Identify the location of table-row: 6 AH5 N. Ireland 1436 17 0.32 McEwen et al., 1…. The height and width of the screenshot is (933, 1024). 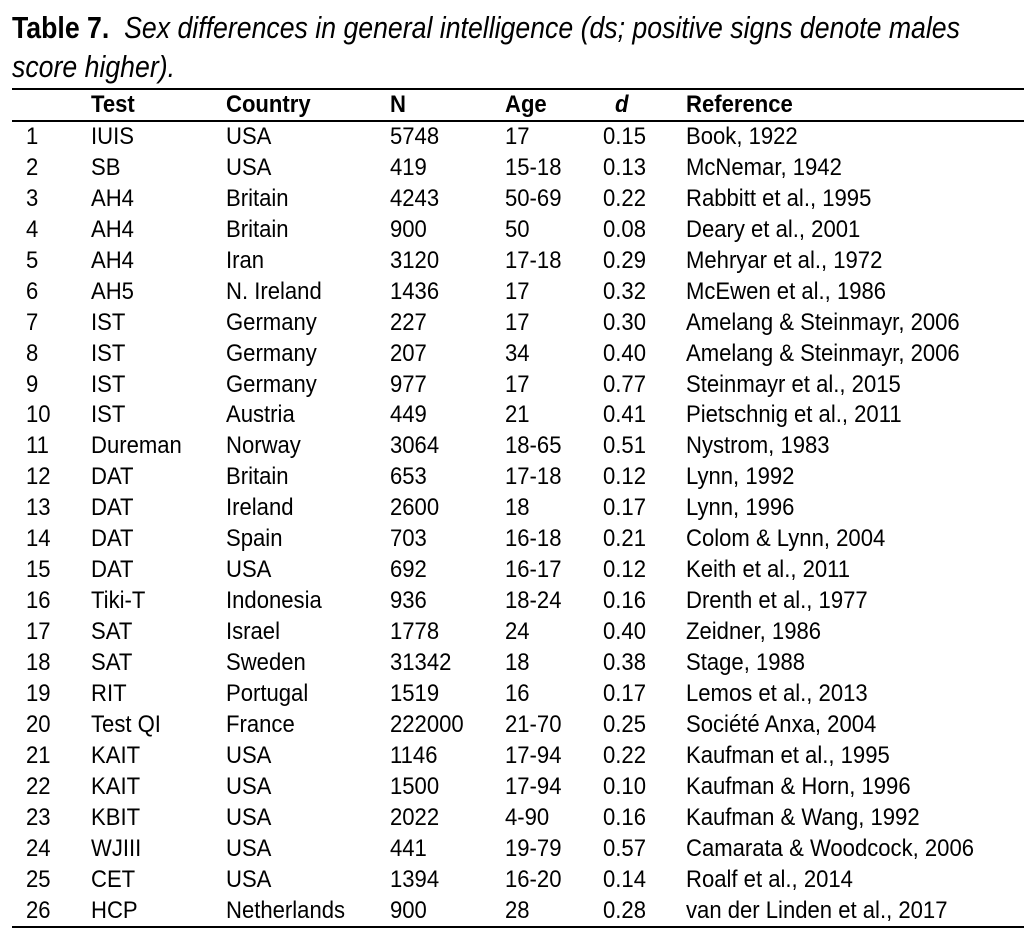
(512, 291).